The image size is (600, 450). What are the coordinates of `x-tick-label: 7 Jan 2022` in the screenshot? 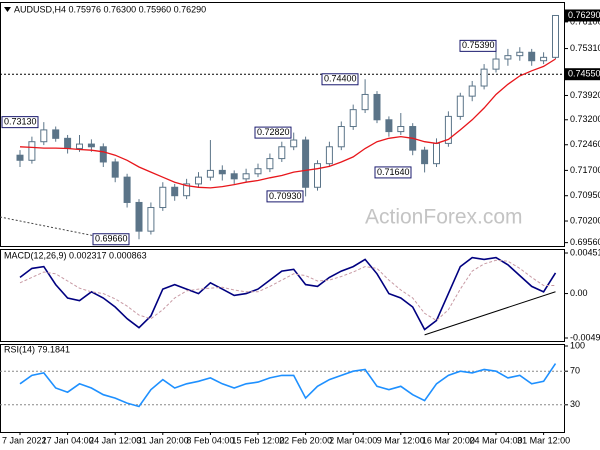 It's located at (24, 440).